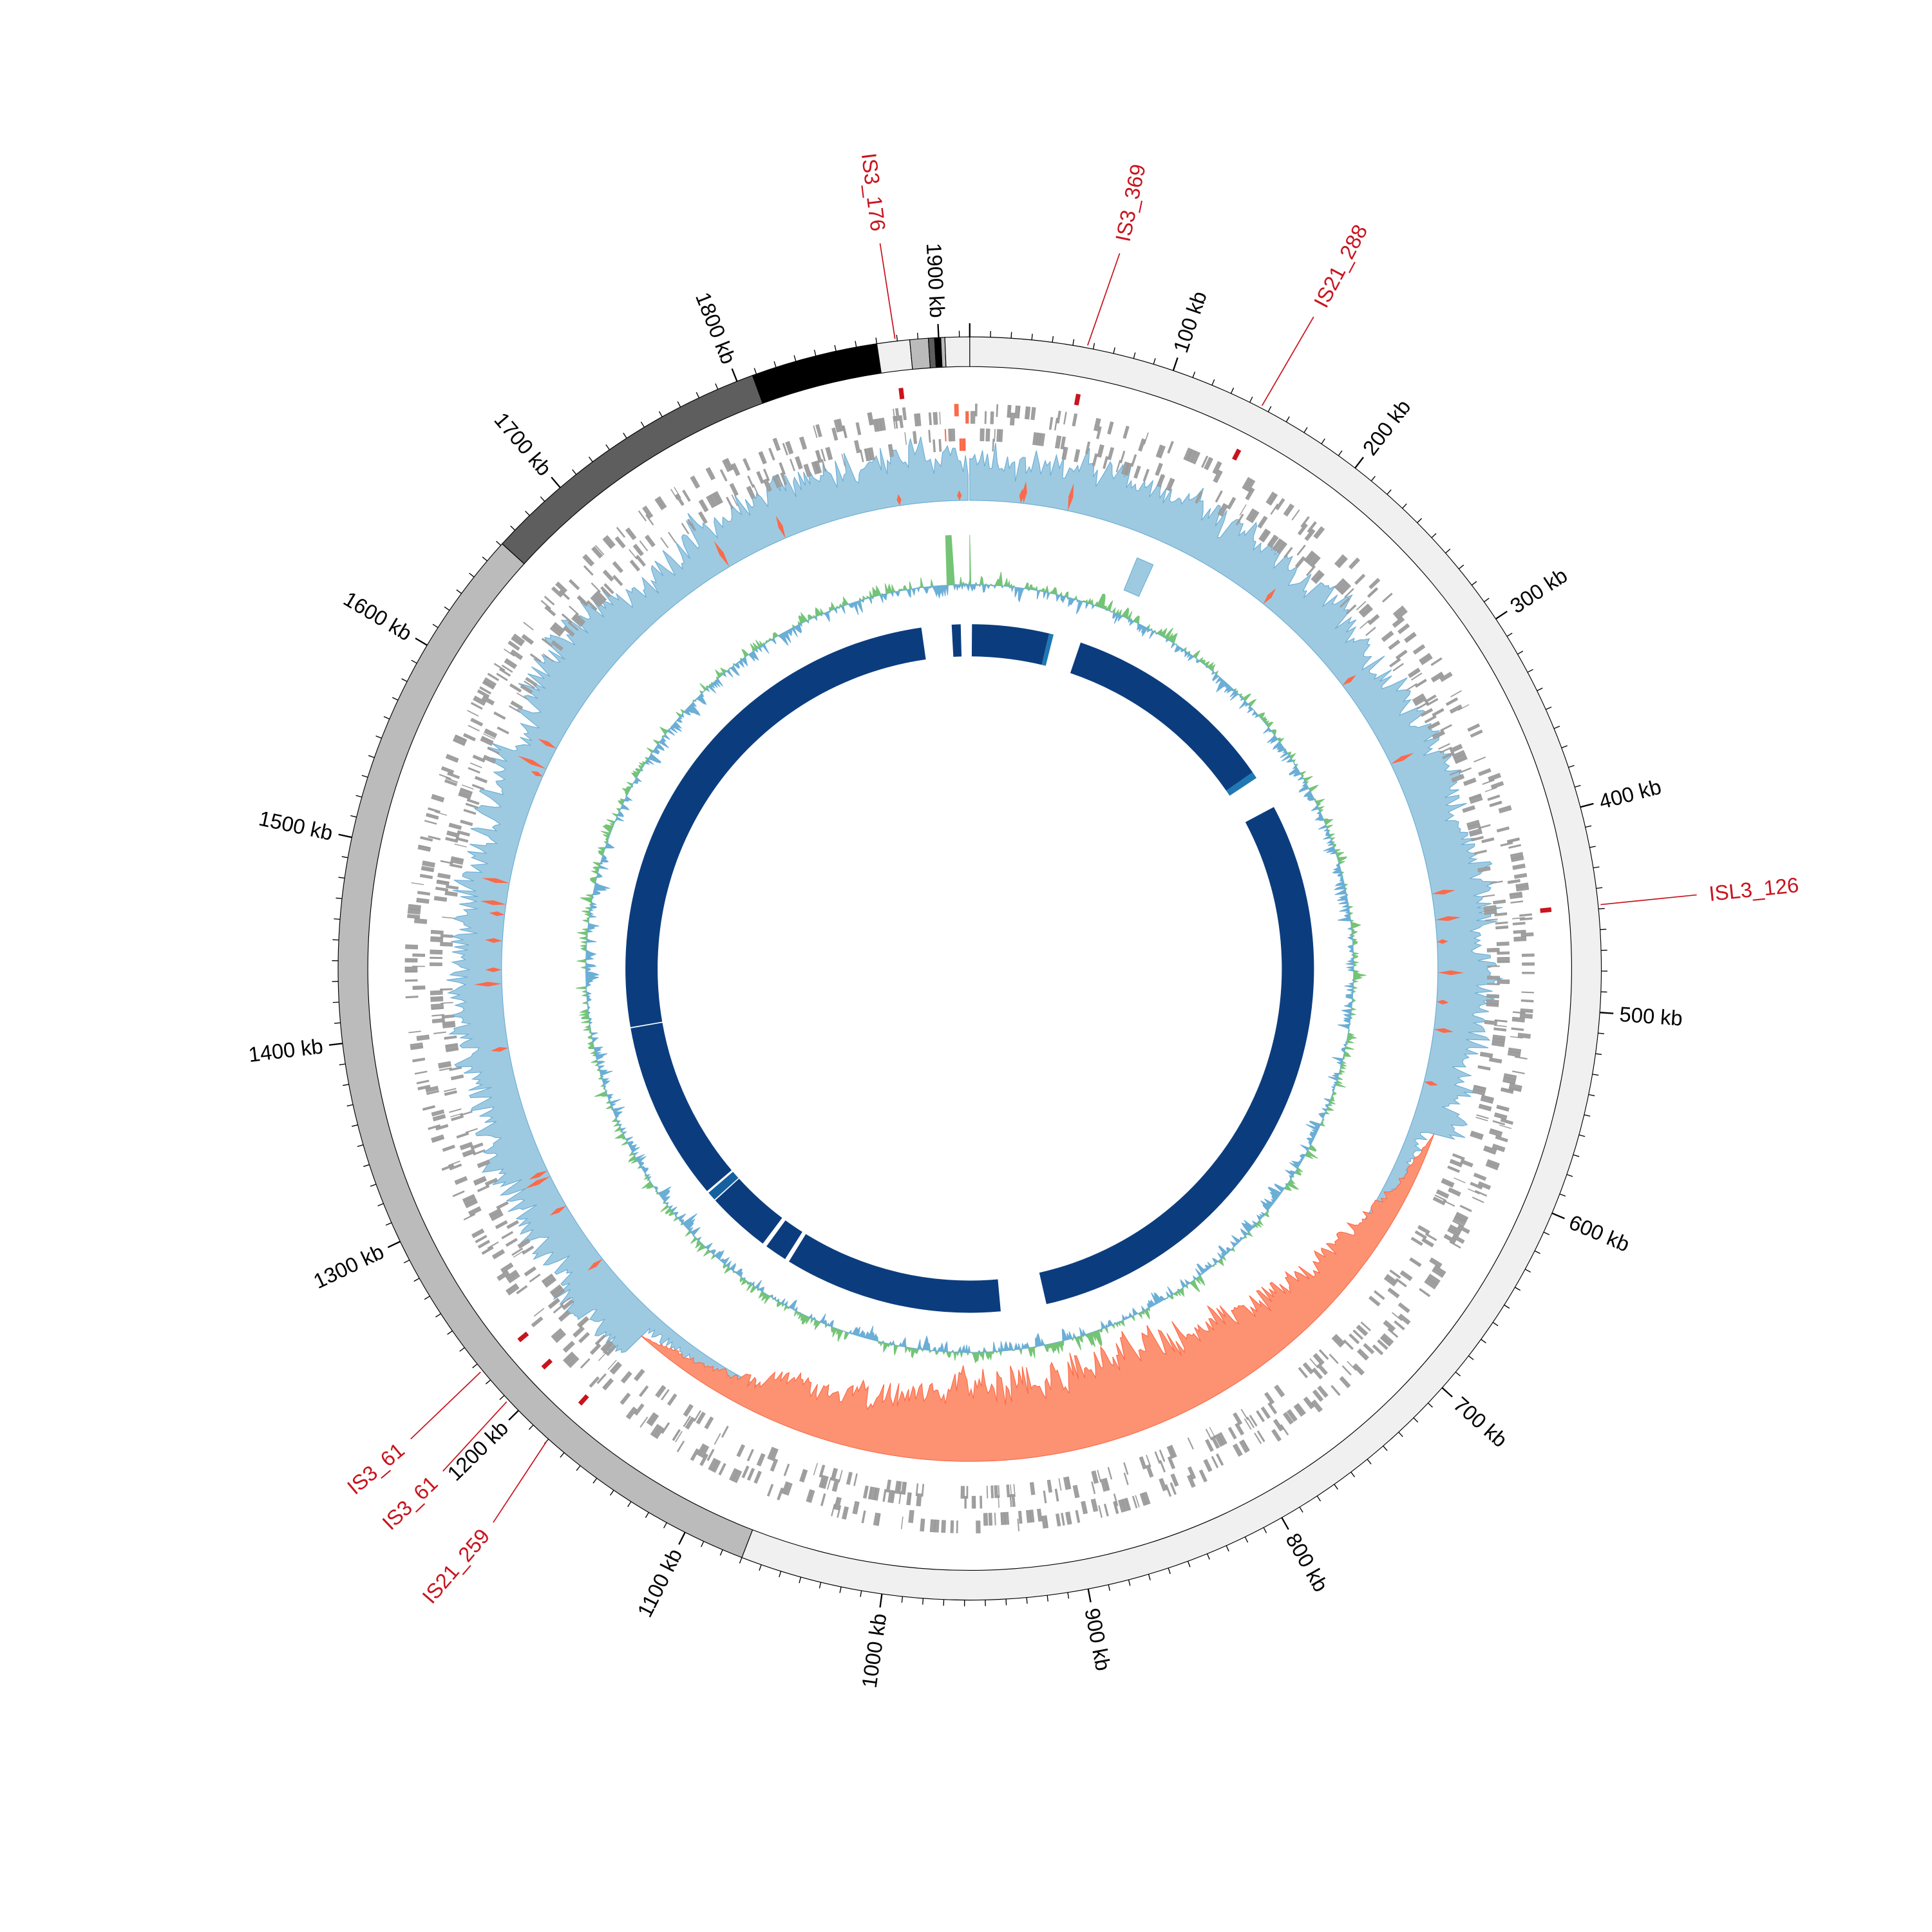 The image size is (1932, 1932). I want to click on rna-genes, so click(956, 428).